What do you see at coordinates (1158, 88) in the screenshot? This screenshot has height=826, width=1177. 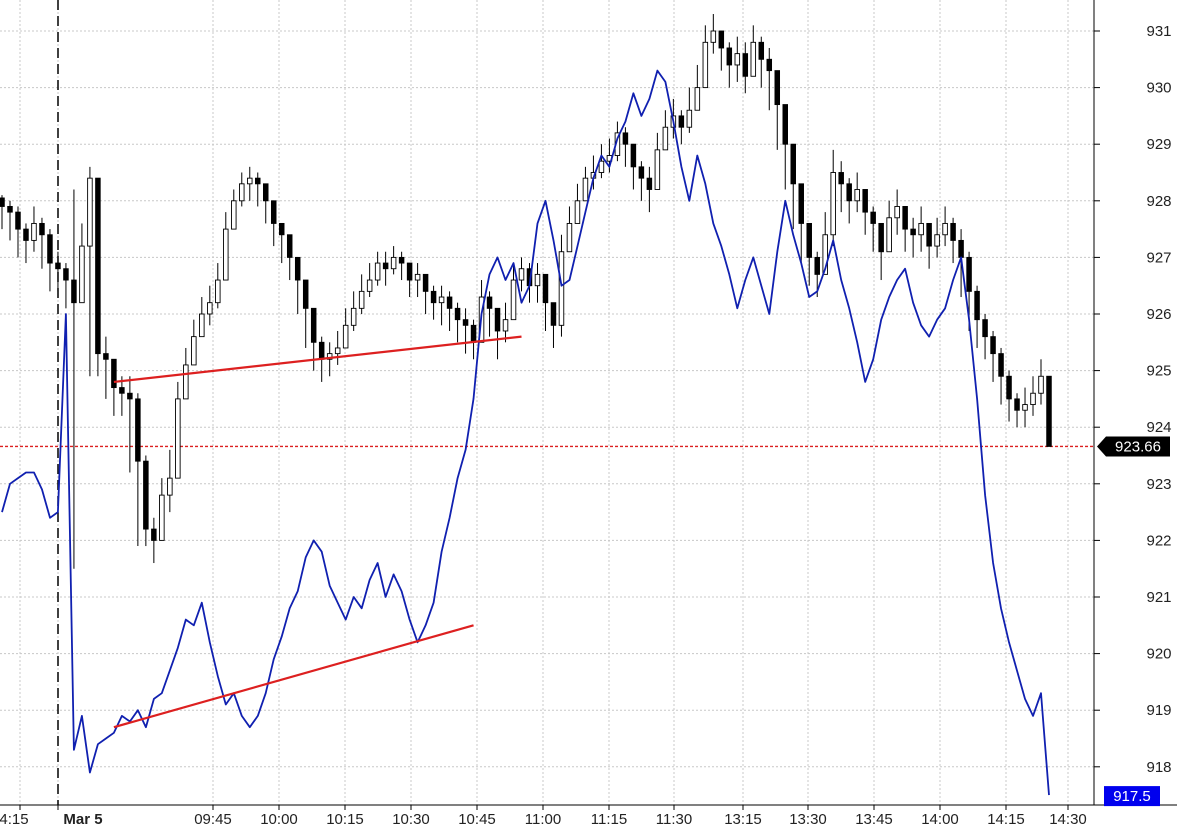 I see `y-tick-label: 930` at bounding box center [1158, 88].